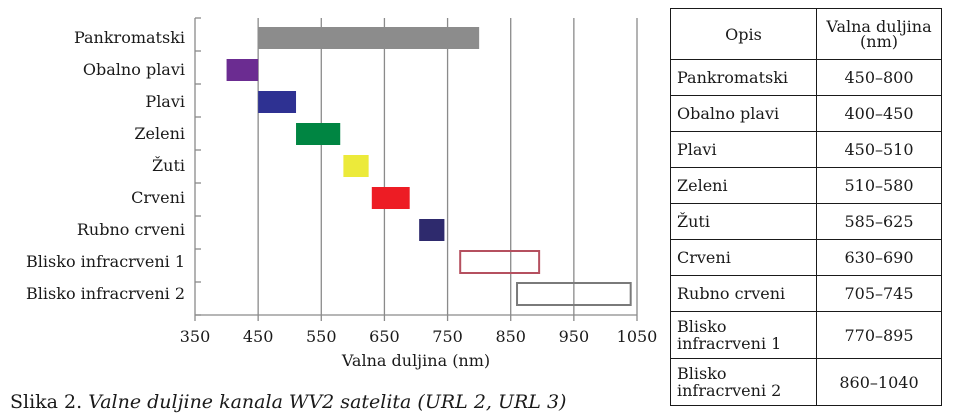 Image resolution: width=953 pixels, height=413 pixels. I want to click on header-wavelength: Valna duljina (nm), so click(879, 34).